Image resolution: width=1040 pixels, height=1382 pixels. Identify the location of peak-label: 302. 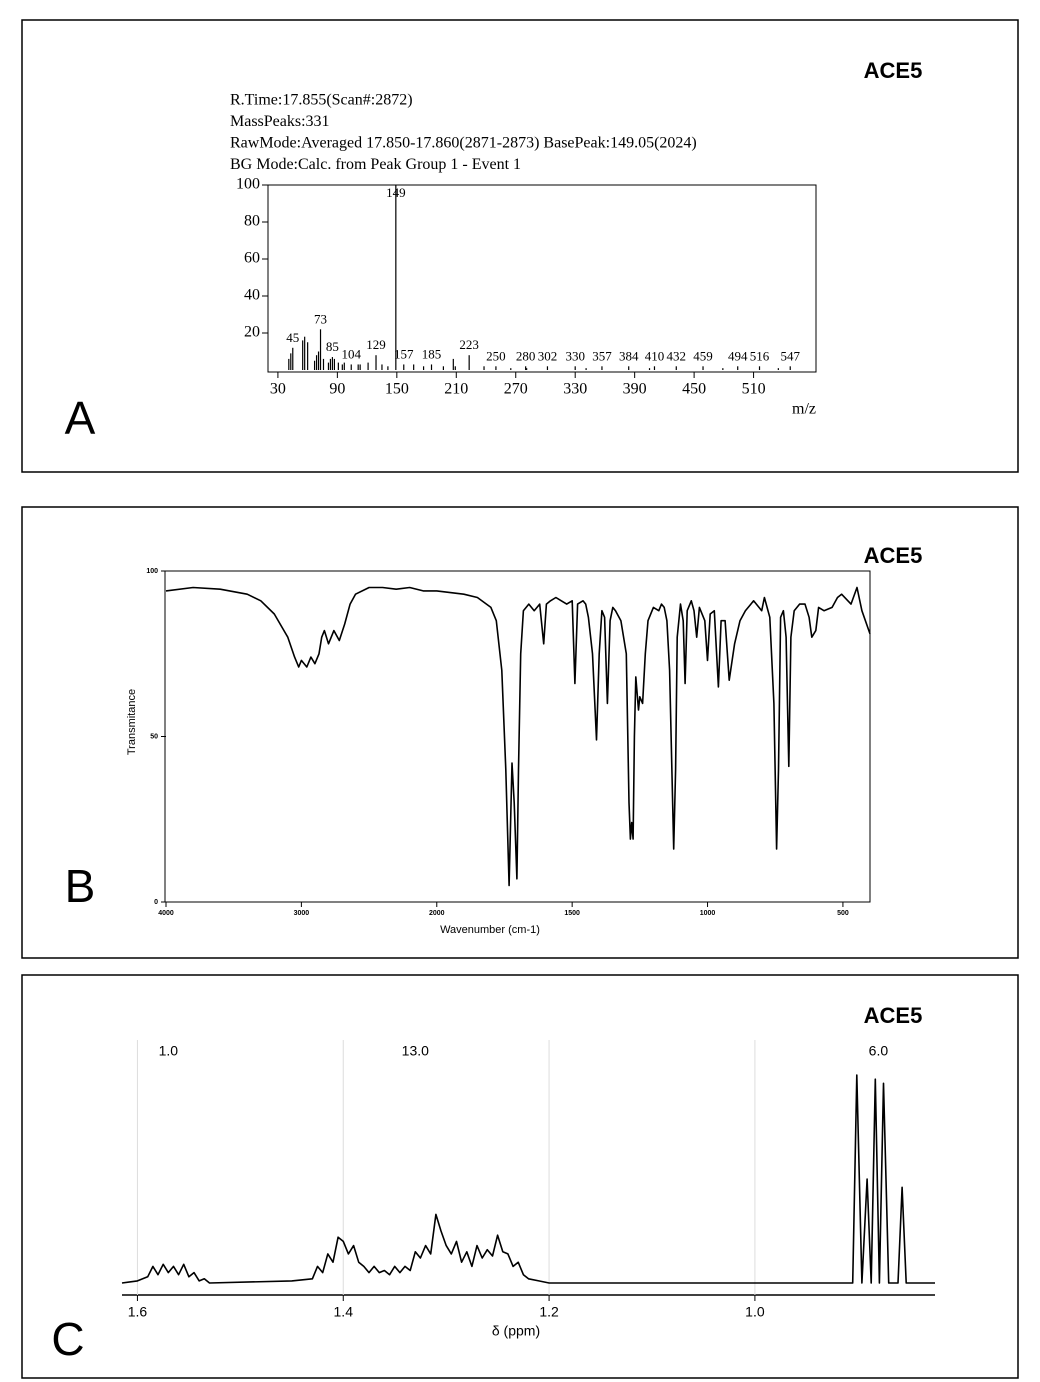
(548, 355).